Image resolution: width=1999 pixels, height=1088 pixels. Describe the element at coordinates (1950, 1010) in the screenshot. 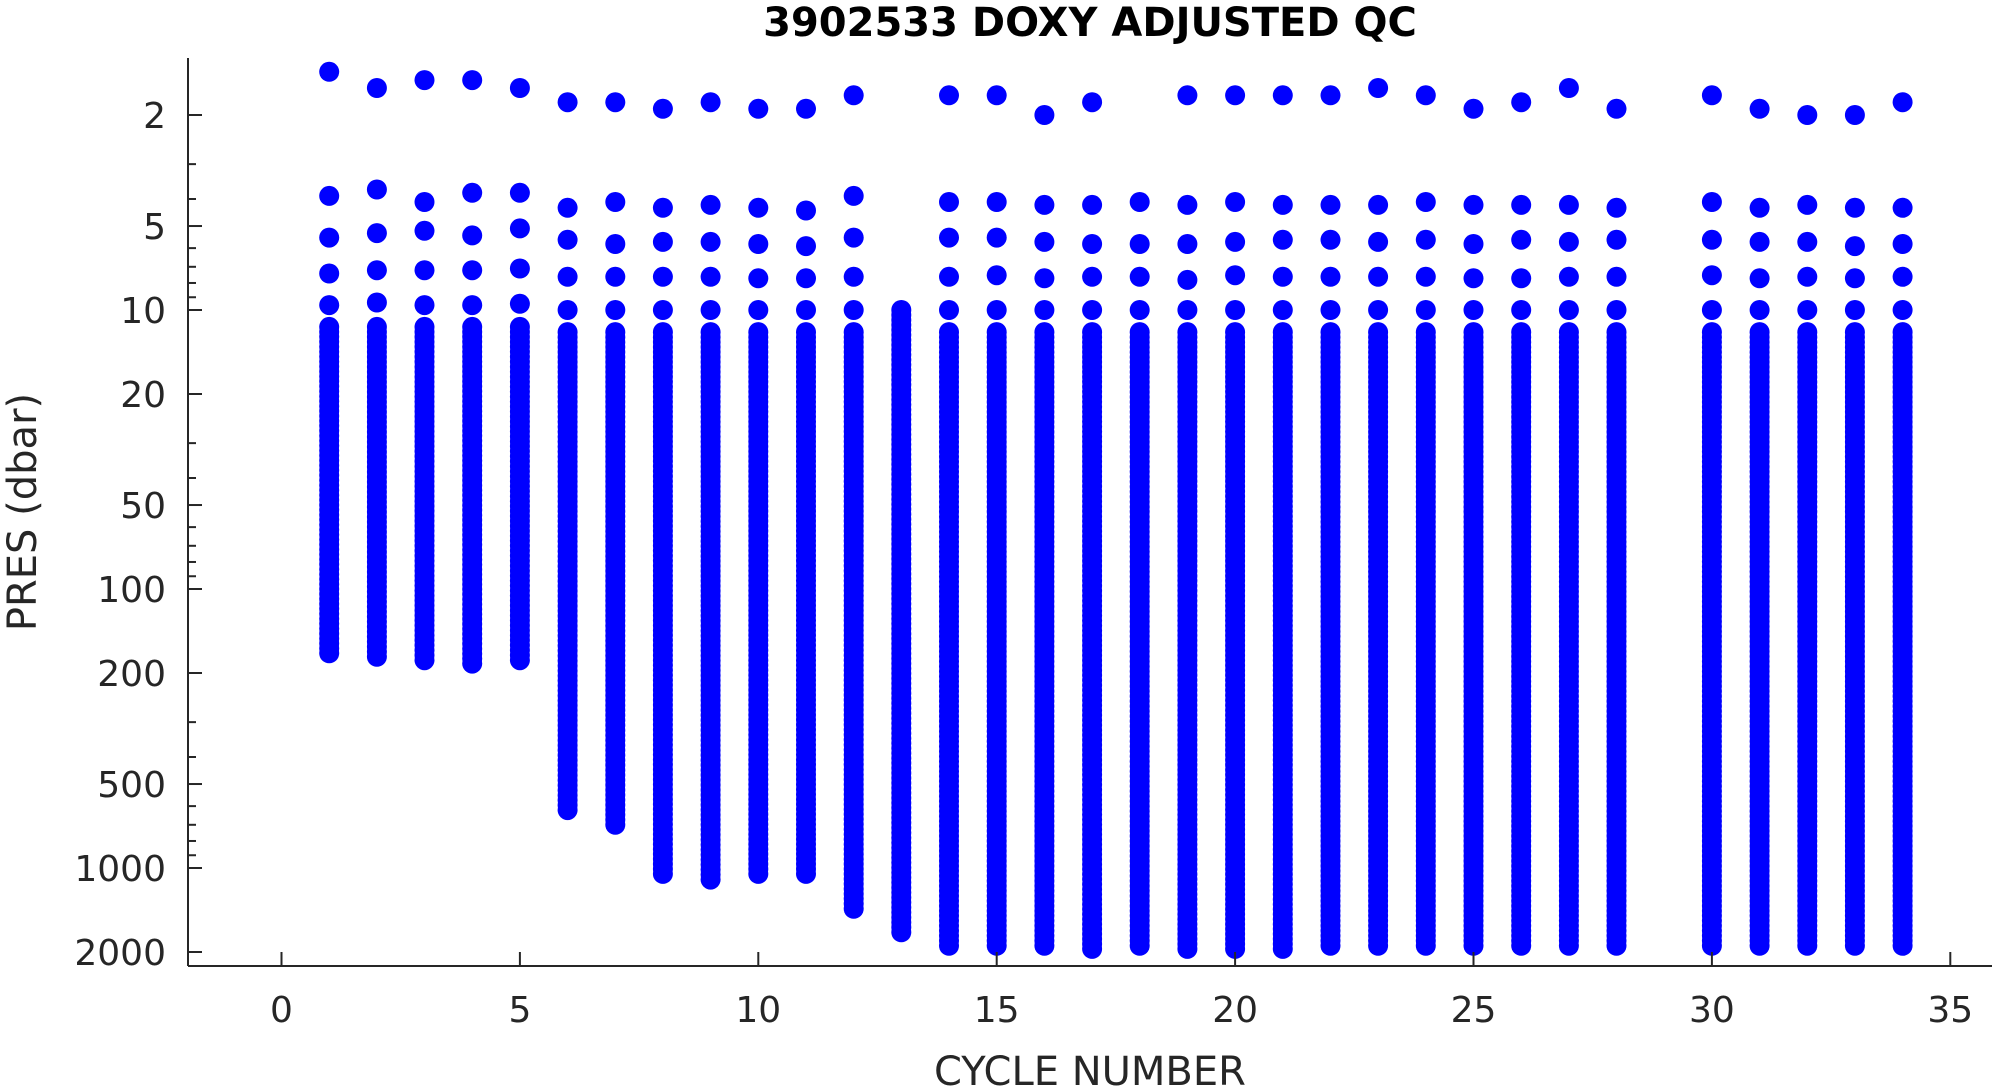

I see `x-tick-label: 35` at that location.